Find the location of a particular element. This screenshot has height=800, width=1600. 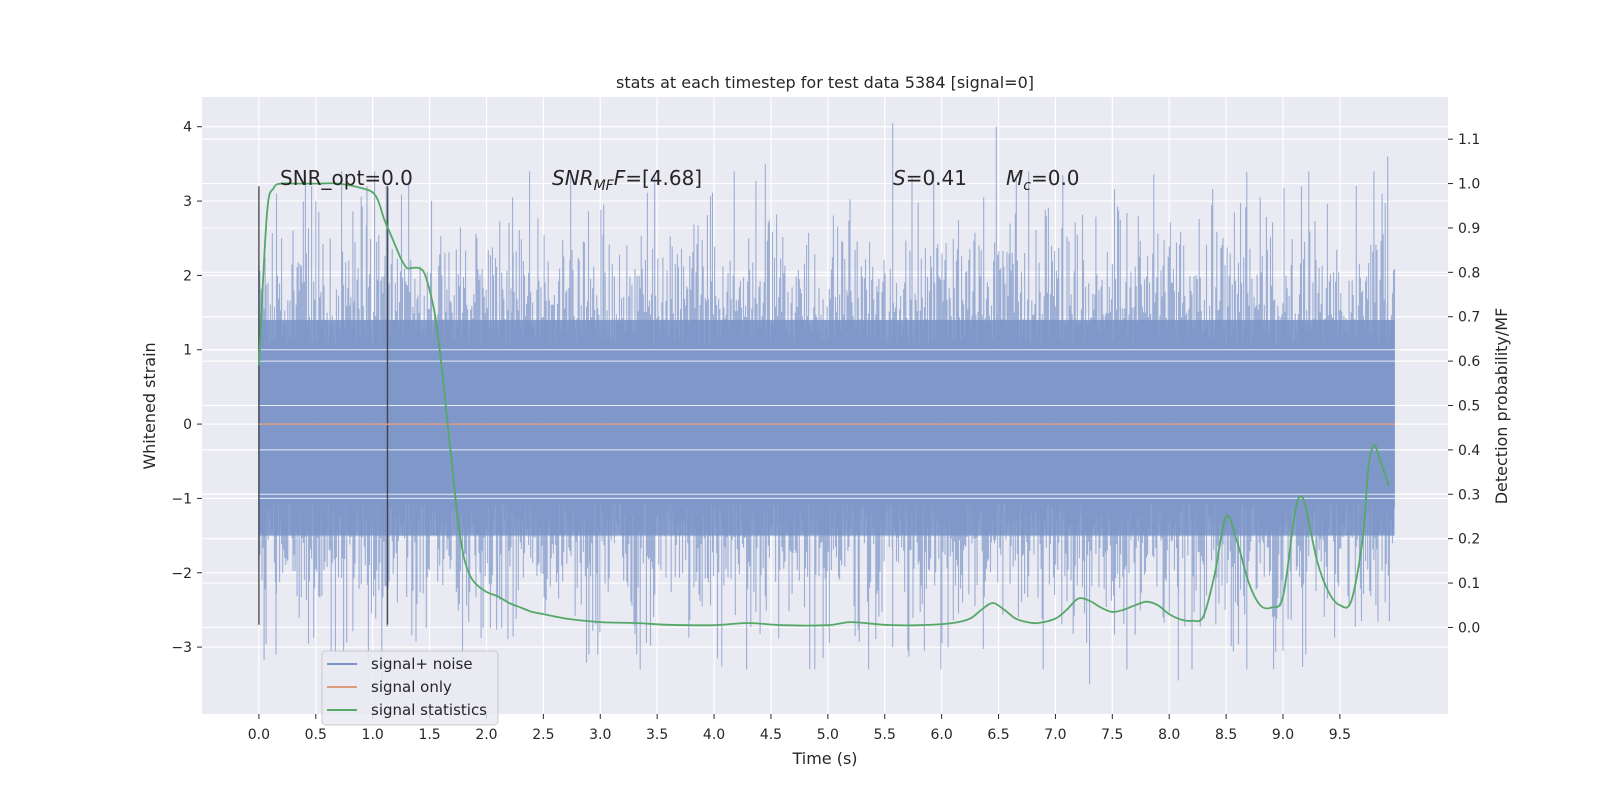

y-right-tick-label-0.0: 0.0 is located at coordinates (1469, 628).